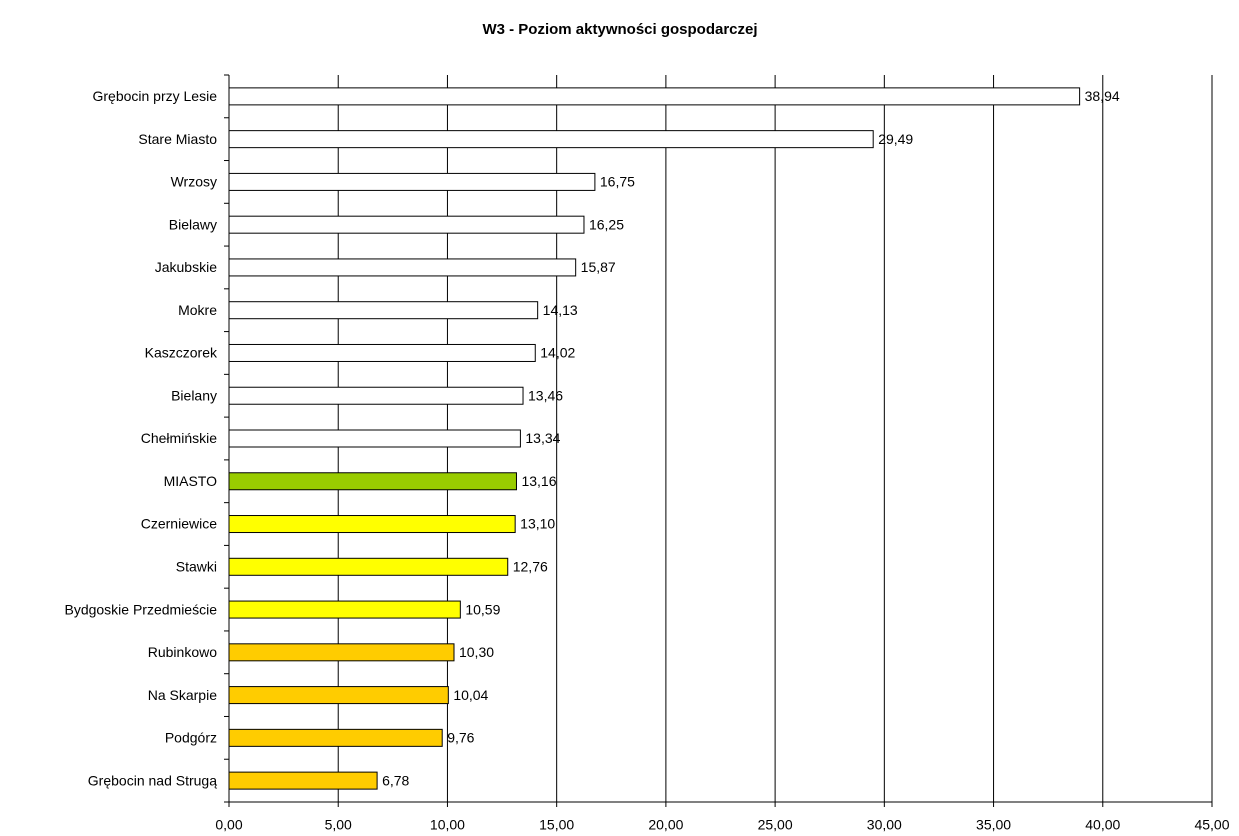 This screenshot has width=1239, height=836. I want to click on y-tick-label: Jakubskie, so click(186, 267).